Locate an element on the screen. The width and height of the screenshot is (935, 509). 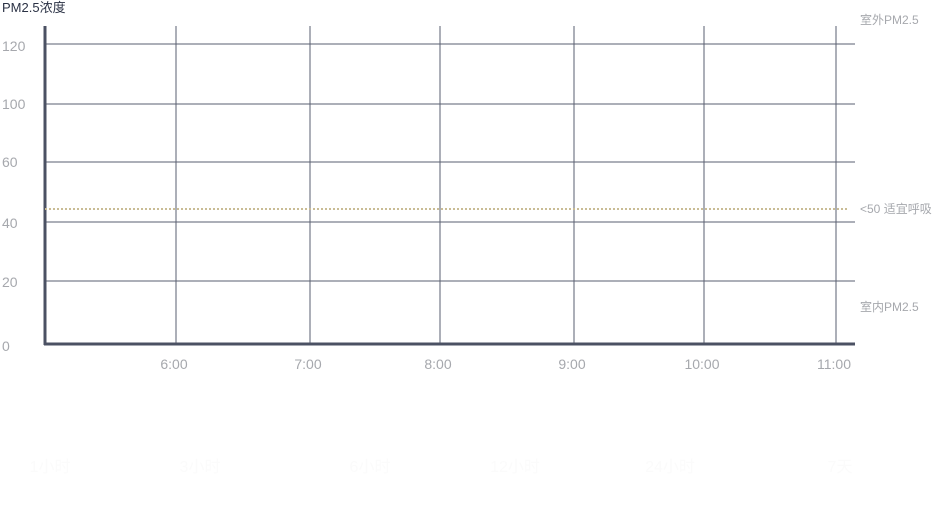
chart-title: PM2.5浓度 is located at coordinates (34, 7).